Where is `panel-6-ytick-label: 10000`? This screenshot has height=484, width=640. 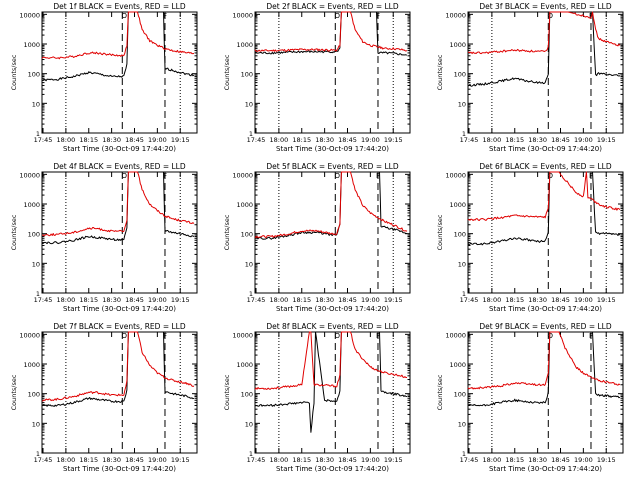
panel-6-ytick-label: 10000 is located at coordinates (455, 175).